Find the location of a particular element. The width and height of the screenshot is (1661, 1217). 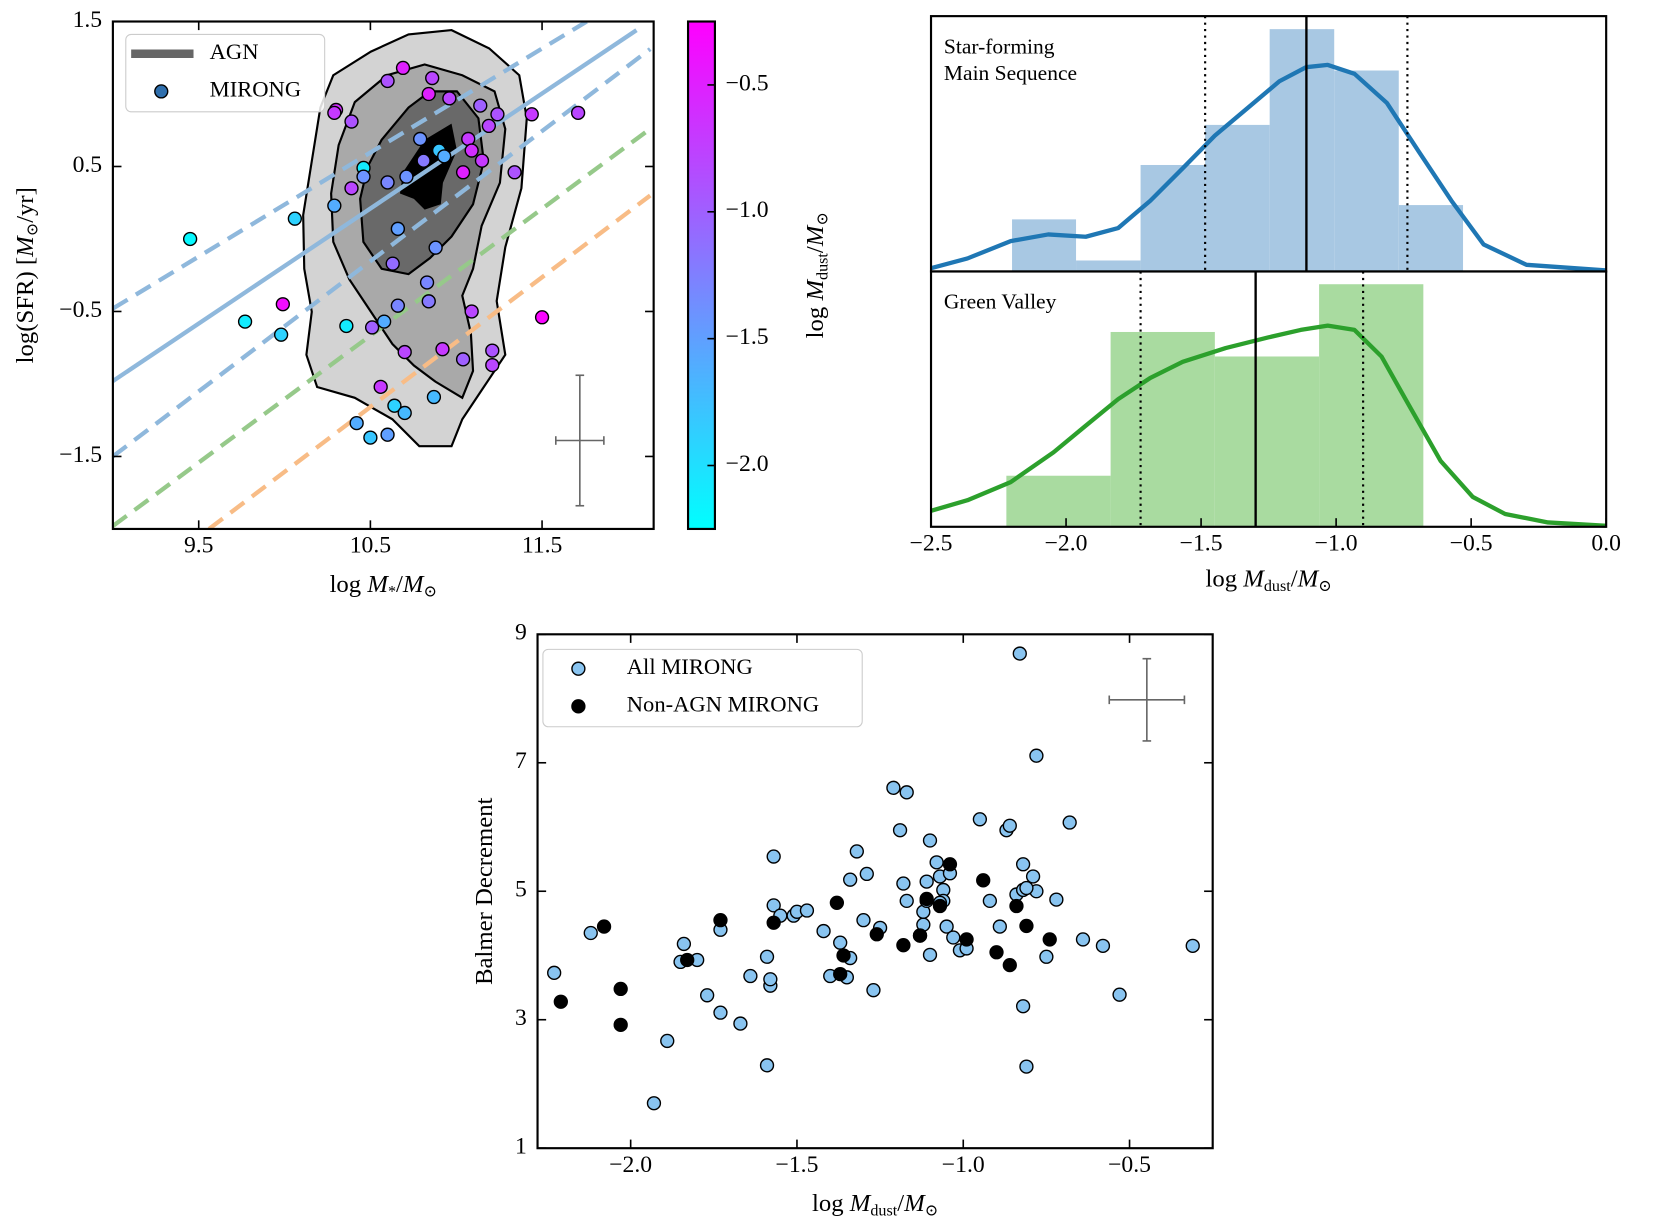

y-tick-label: −0.5 is located at coordinates (80, 310).